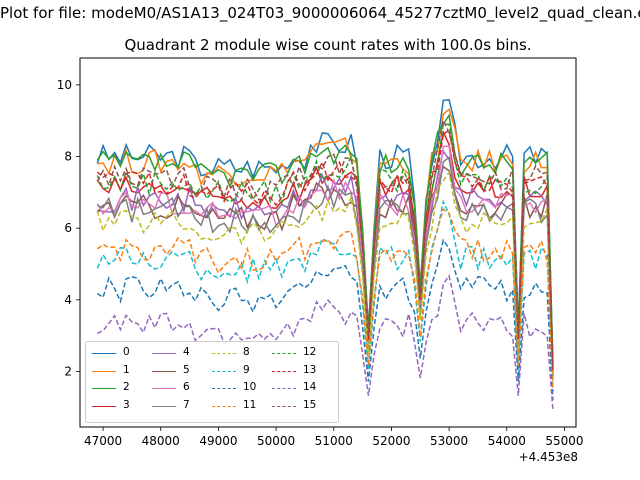  What do you see at coordinates (218, 441) in the screenshot?
I see `x-tick-label: 49000` at bounding box center [218, 441].